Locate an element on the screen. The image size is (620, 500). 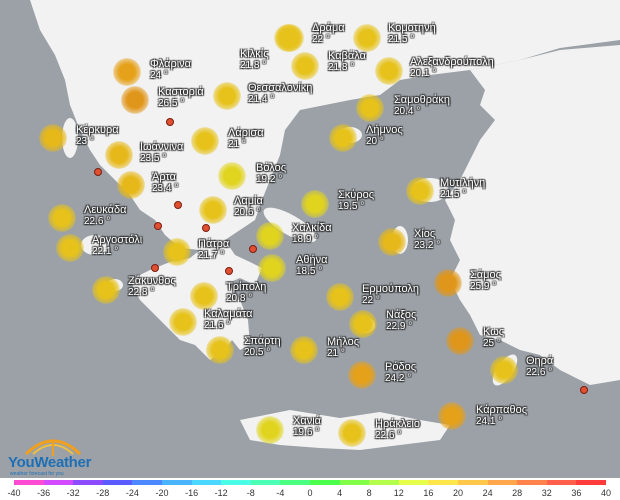
city-temp: 24.2 ° is located at coordinates (398, 378).